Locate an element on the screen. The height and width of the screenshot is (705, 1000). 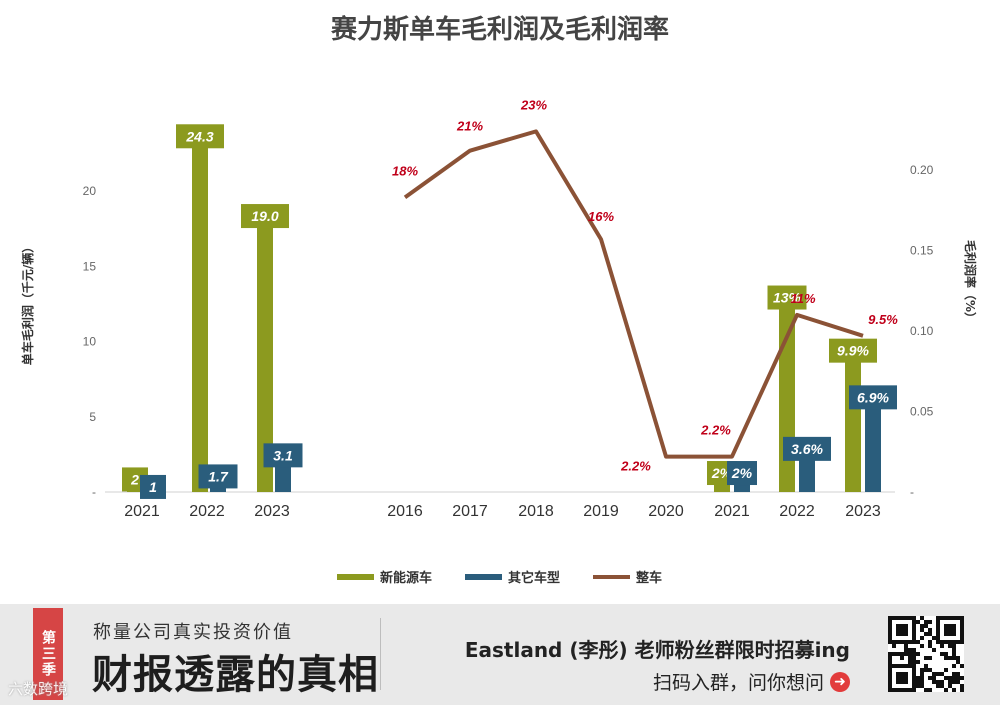
left-tick-label: 10 is located at coordinates (90, 342).